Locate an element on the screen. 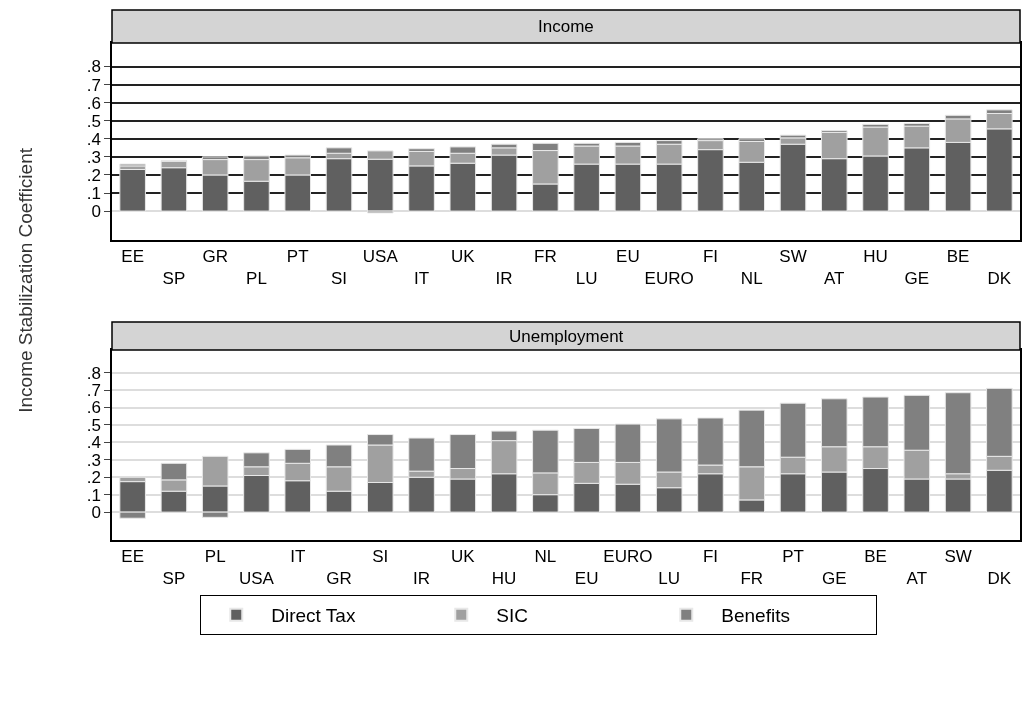 The image size is (1027, 711). legend-label: Direct Tax is located at coordinates (313, 616).